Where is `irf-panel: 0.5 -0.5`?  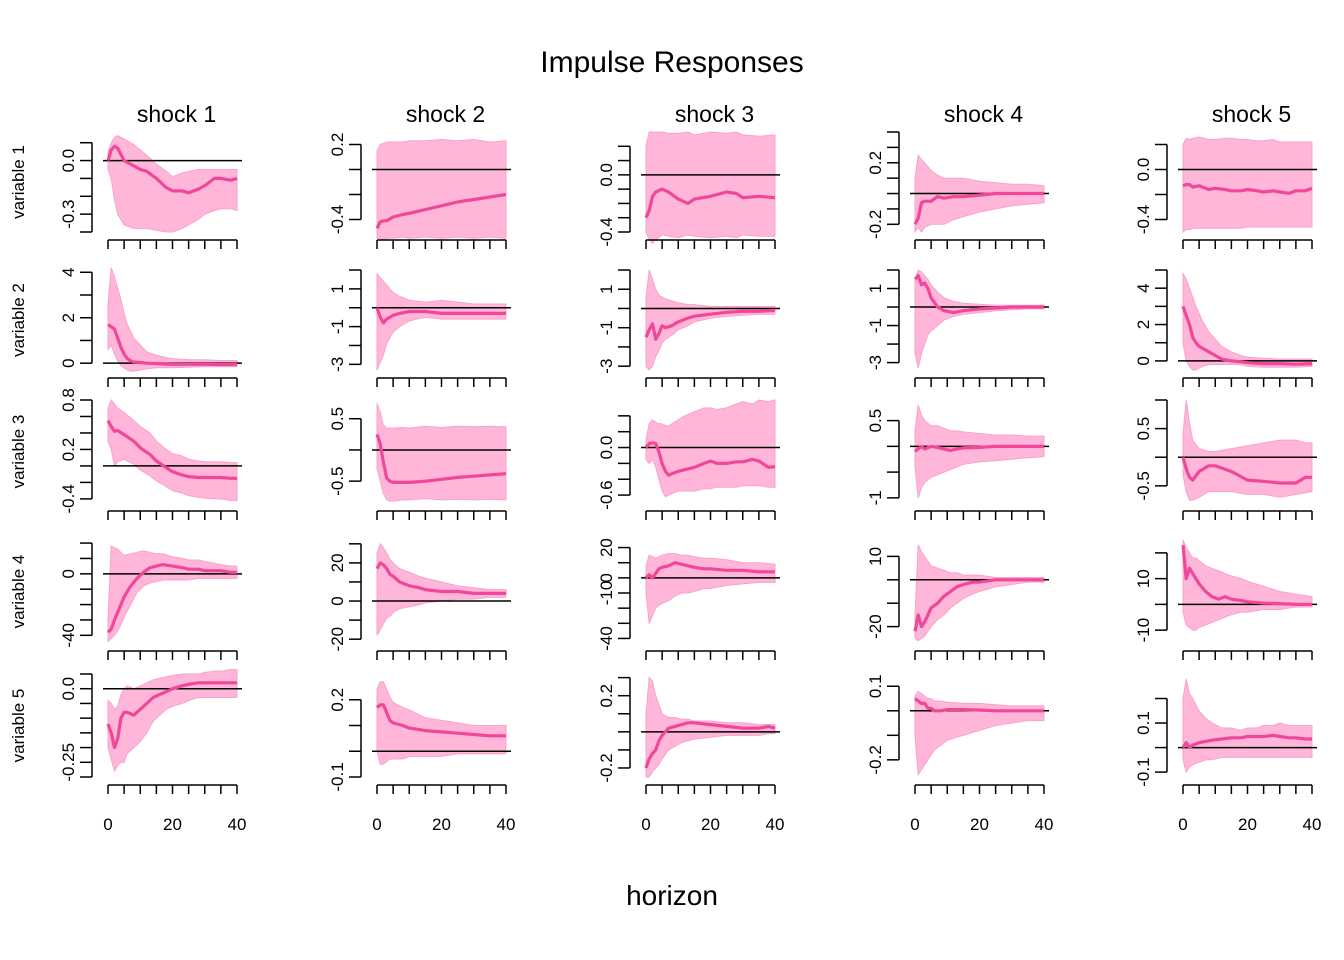 irf-panel: 0.5 -0.5 is located at coordinates (1225, 459).